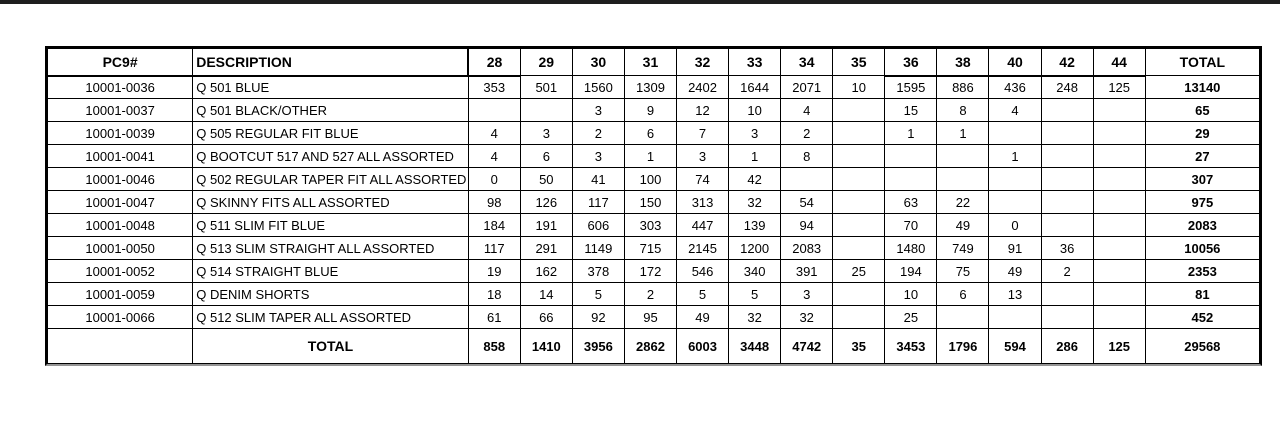  What do you see at coordinates (911, 87) in the screenshot?
I see `size-qty-cell: 1595` at bounding box center [911, 87].